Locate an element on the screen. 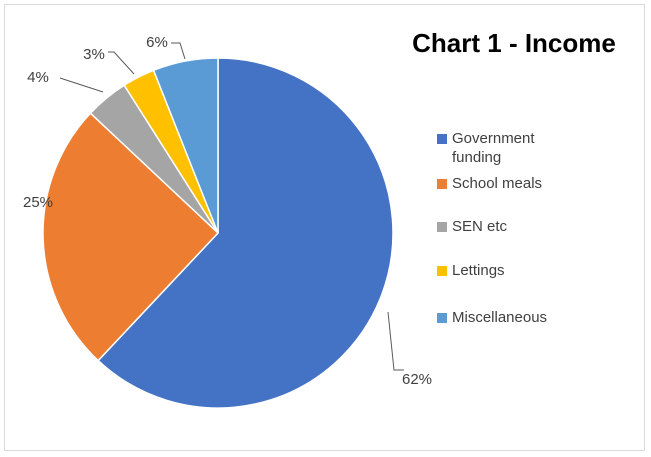 Image resolution: width=651 pixels, height=457 pixels. legend-item-lettings: Lettings is located at coordinates (471, 270).